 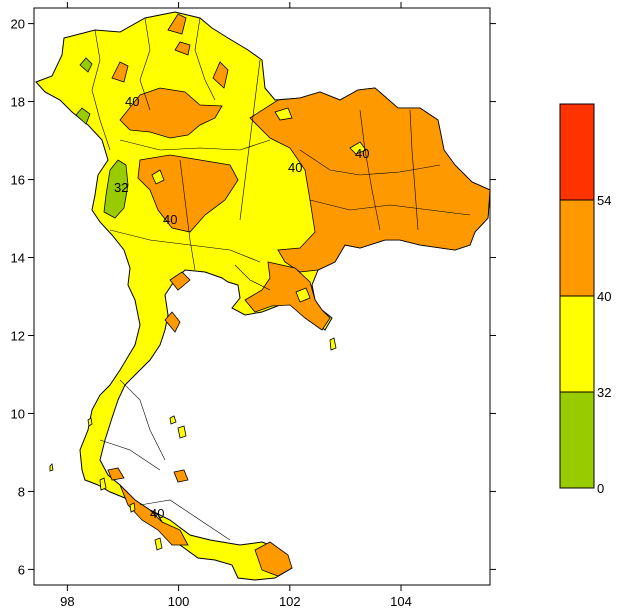 What do you see at coordinates (18, 24) in the screenshot?
I see `y-tick-label: 20` at bounding box center [18, 24].